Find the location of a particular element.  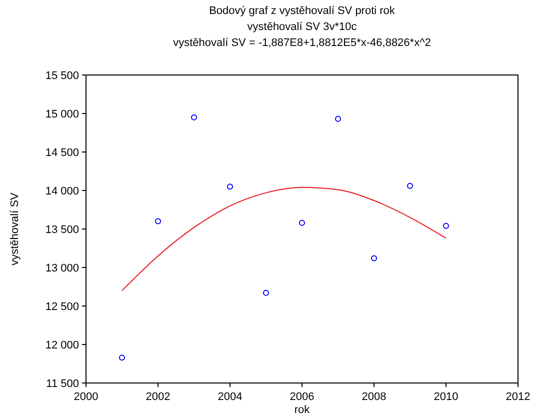

text: vystěhovalí SV = -1,887E8+1,8812E5*x-46,8826*x^2 is located at coordinates (302, 43).